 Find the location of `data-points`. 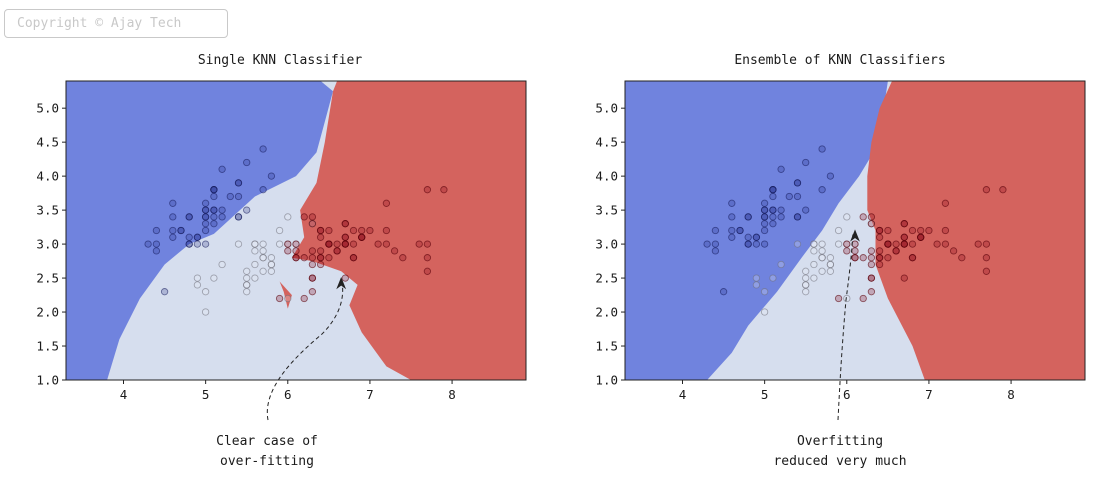

data-points is located at coordinates (296, 230).